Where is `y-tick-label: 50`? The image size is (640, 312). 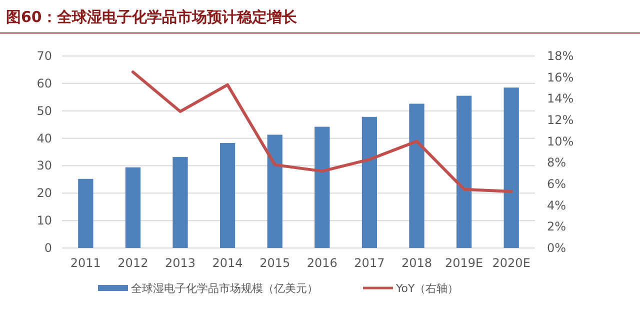 y-tick-label: 50 is located at coordinates (44, 111).